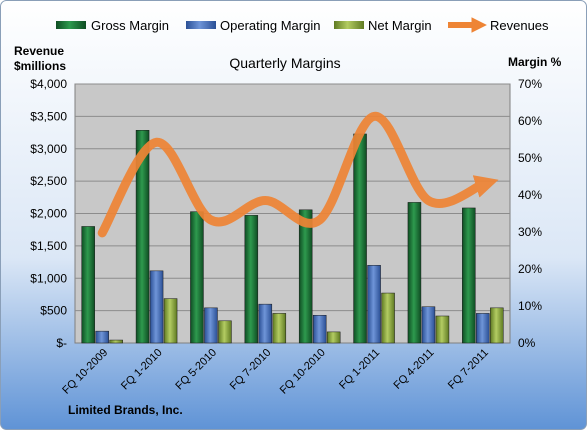 Image resolution: width=587 pixels, height=430 pixels. Describe the element at coordinates (48, 246) in the screenshot. I see `left-axis-tick-label: $1,500` at that location.